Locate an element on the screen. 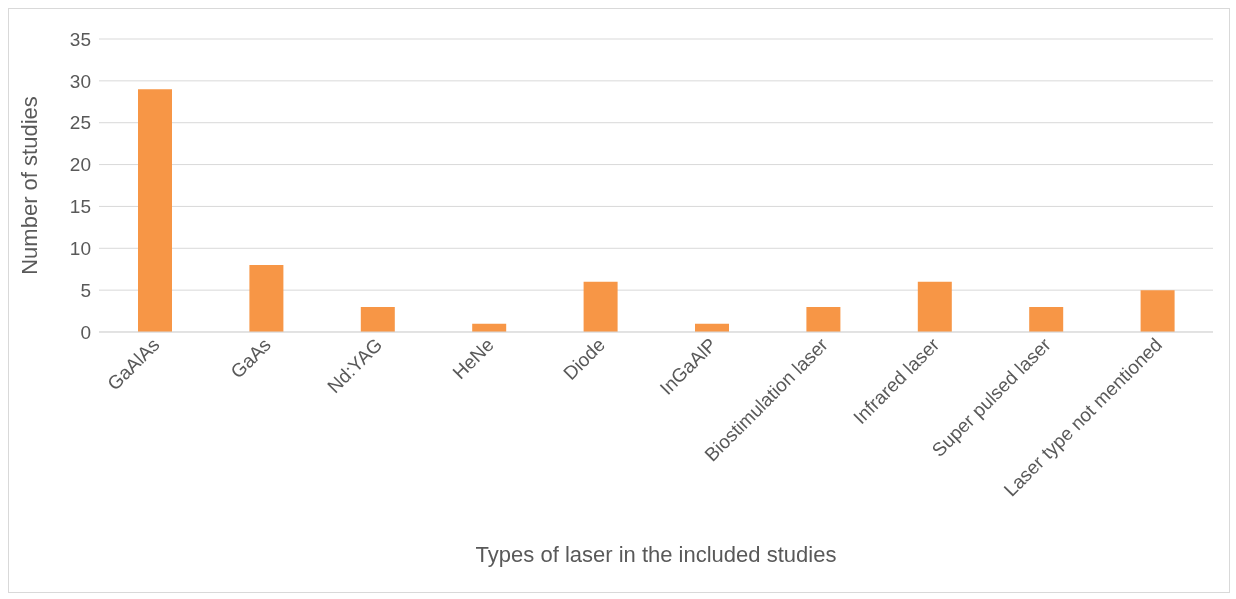 The image size is (1236, 599). x-axis-title: Types of laser in the included studies is located at coordinates (656, 554).